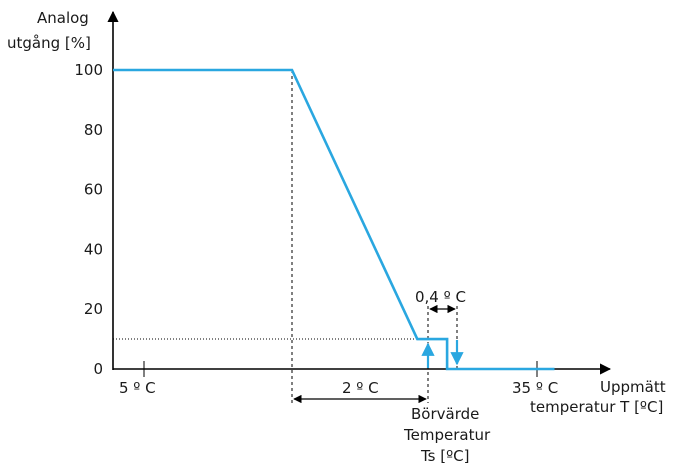  What do you see at coordinates (445, 414) in the screenshot?
I see `setpoint-label-line1: Börvärde` at bounding box center [445, 414].